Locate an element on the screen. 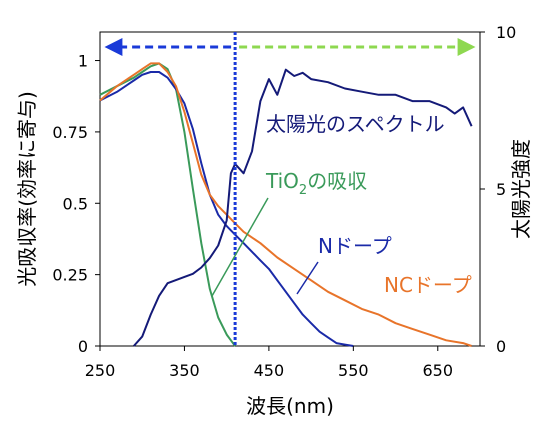 The width and height of the screenshot is (551, 426). tio2-label: TiO2の吸収 is located at coordinates (316, 183).